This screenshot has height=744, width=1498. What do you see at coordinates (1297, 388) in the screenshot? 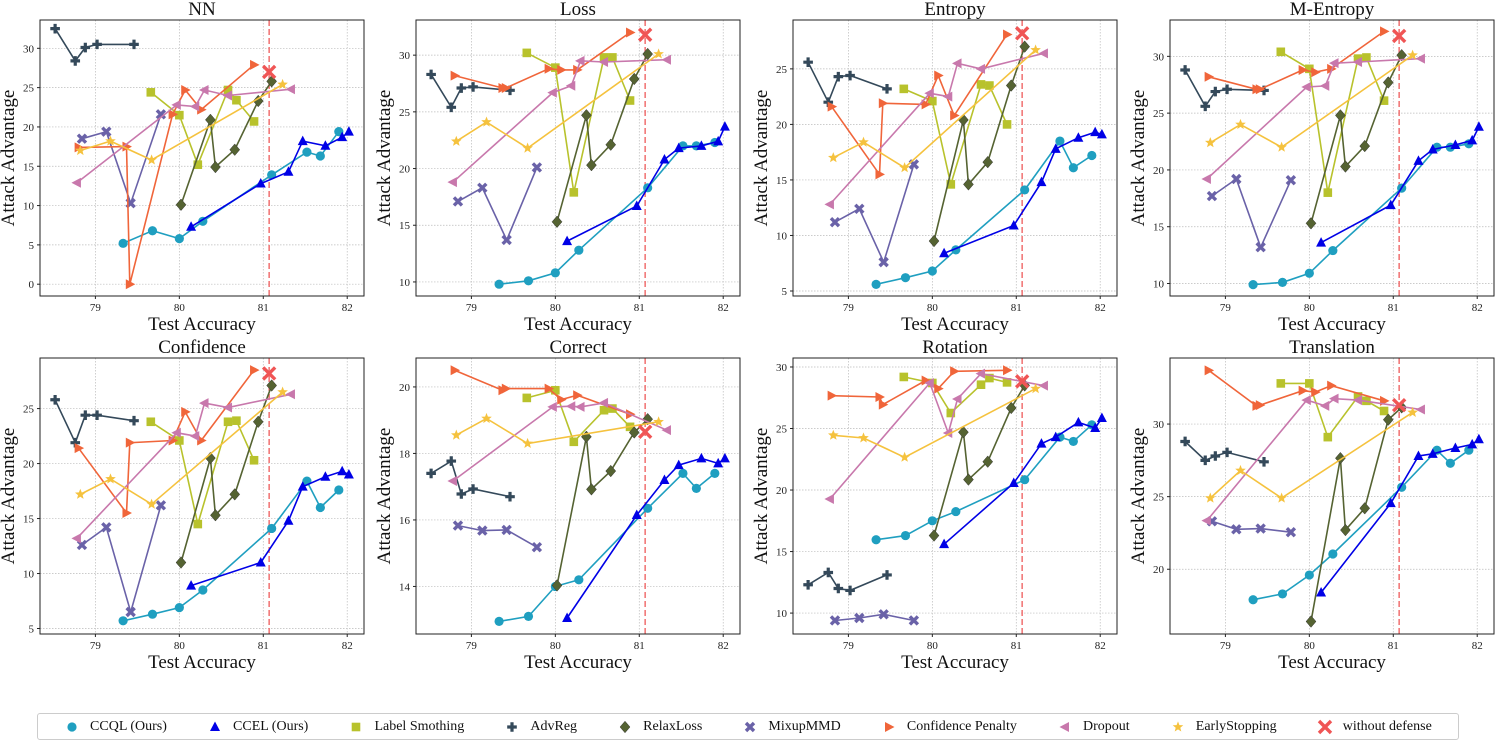
I see `series-confidence-penalty` at bounding box center [1297, 388].